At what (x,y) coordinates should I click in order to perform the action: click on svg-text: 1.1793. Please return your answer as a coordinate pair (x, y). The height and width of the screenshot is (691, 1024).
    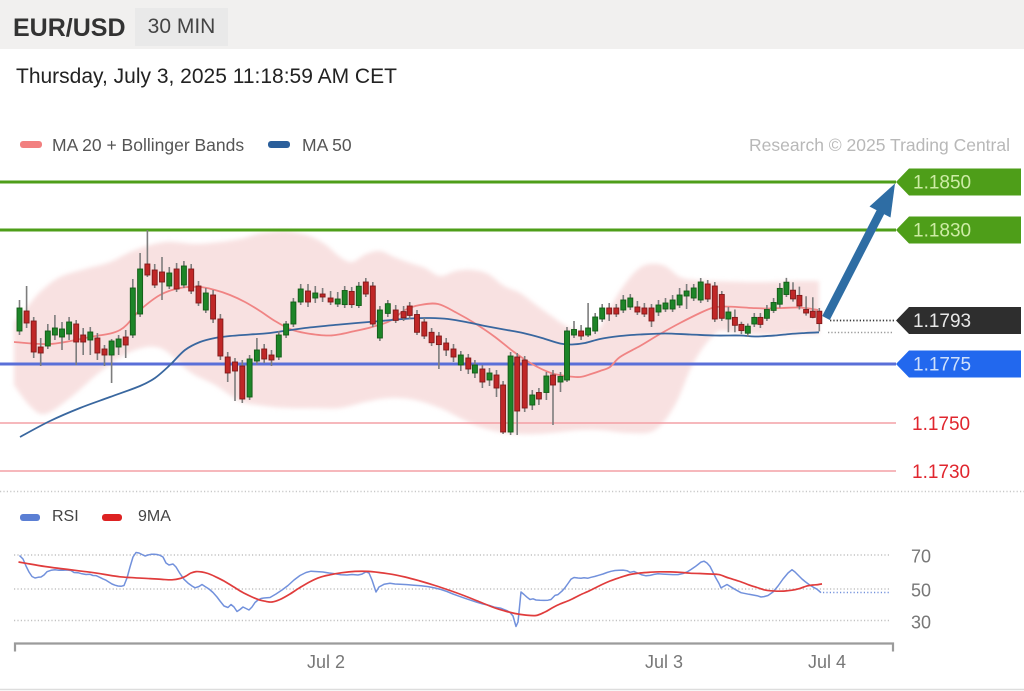
    Looking at the image, I should click on (942, 321).